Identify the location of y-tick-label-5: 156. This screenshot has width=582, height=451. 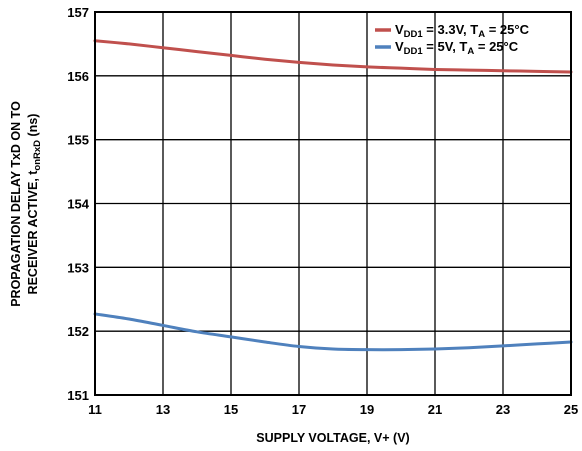
(78, 76).